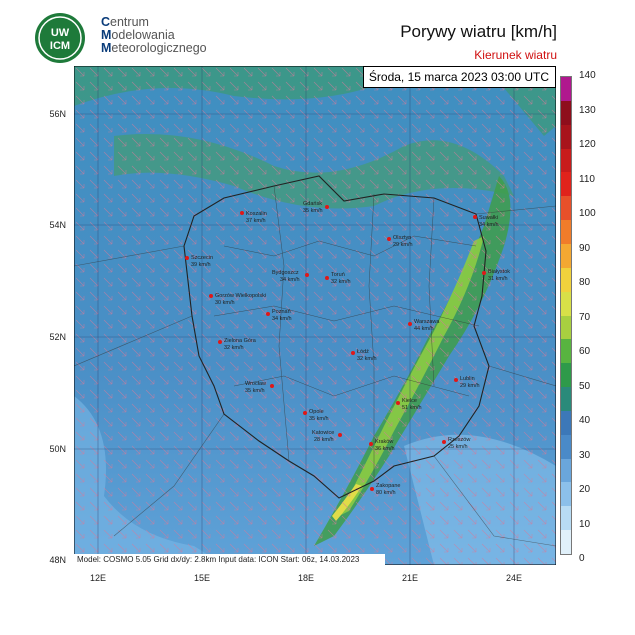  I want to click on logo-text-top: UW, so click(60, 33).